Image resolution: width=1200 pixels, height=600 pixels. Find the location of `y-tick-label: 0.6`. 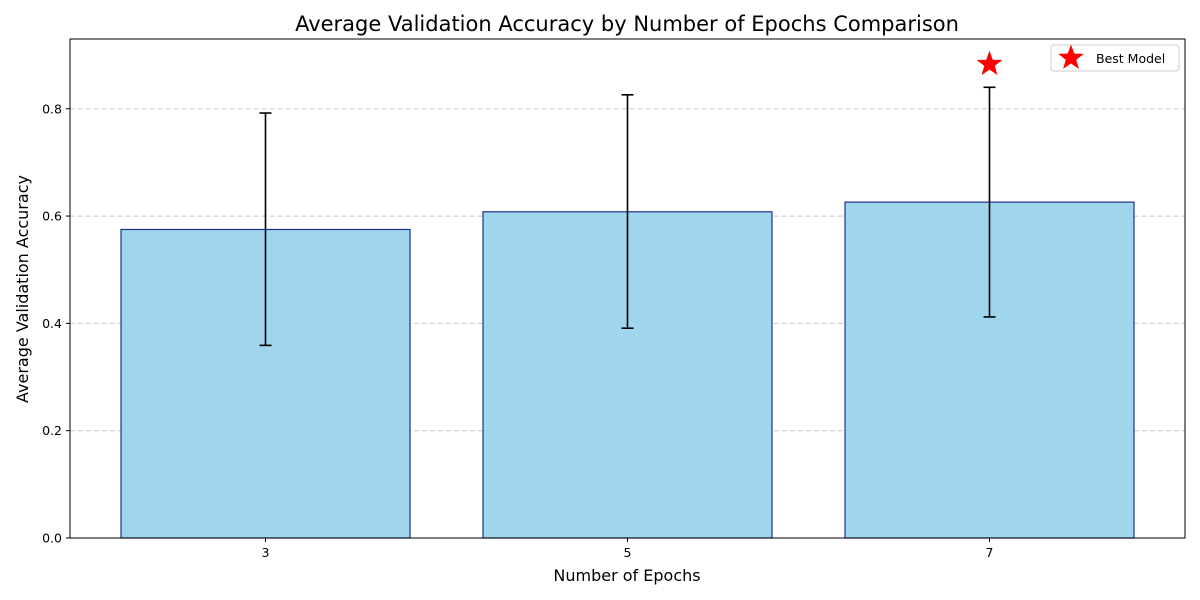

y-tick-label: 0.6 is located at coordinates (52, 216).